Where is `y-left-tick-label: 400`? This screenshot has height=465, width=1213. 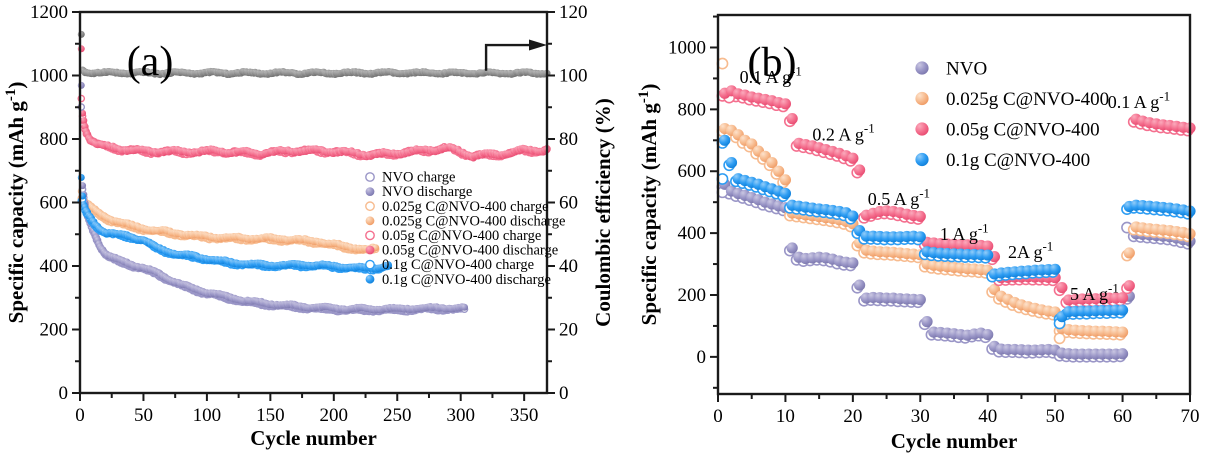 y-left-tick-label: 400 is located at coordinates (54, 266).